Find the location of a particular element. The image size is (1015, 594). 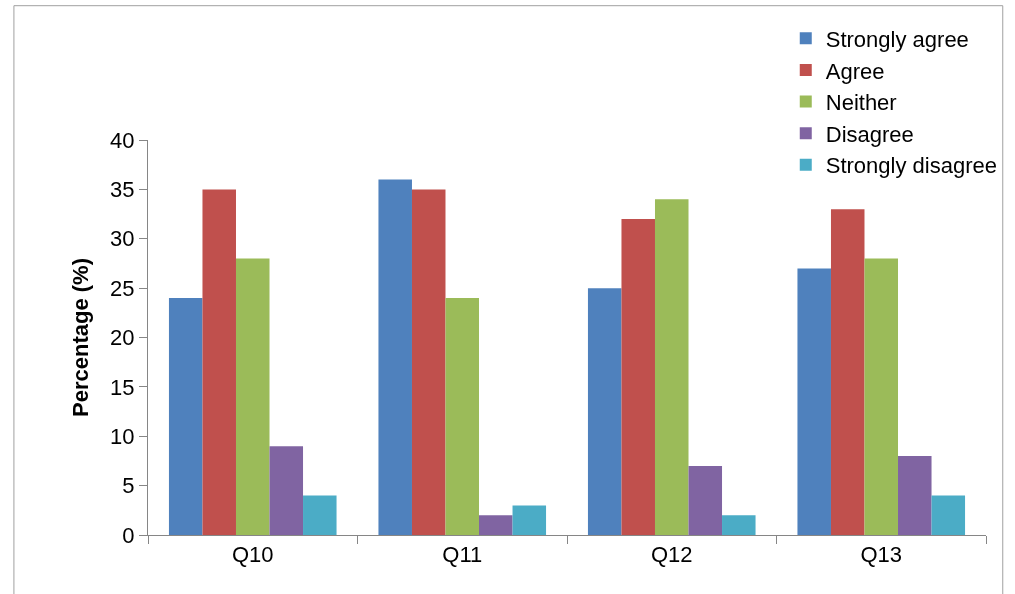

y-tick-label: 35 is located at coordinates (122, 190).